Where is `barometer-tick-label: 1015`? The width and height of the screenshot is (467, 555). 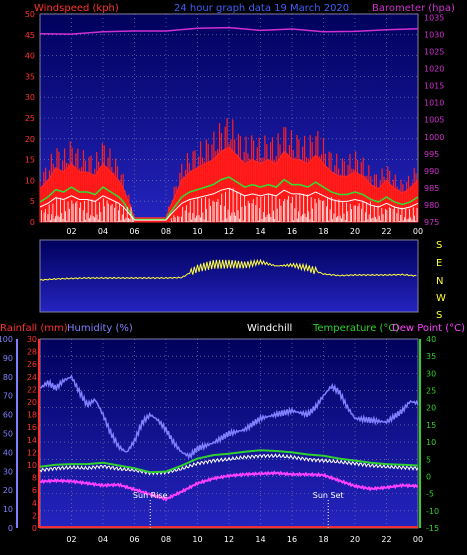 barometer-tick-label: 1015 is located at coordinates (434, 86).